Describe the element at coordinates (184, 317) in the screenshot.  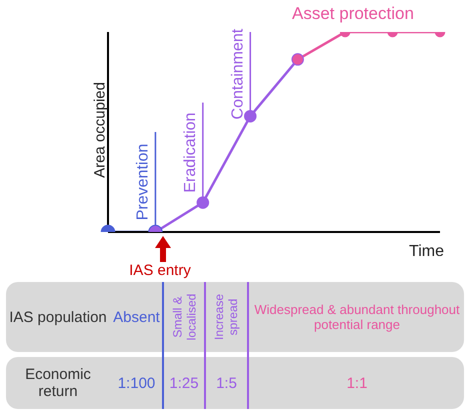
I see `text: Small & localised` at that location.